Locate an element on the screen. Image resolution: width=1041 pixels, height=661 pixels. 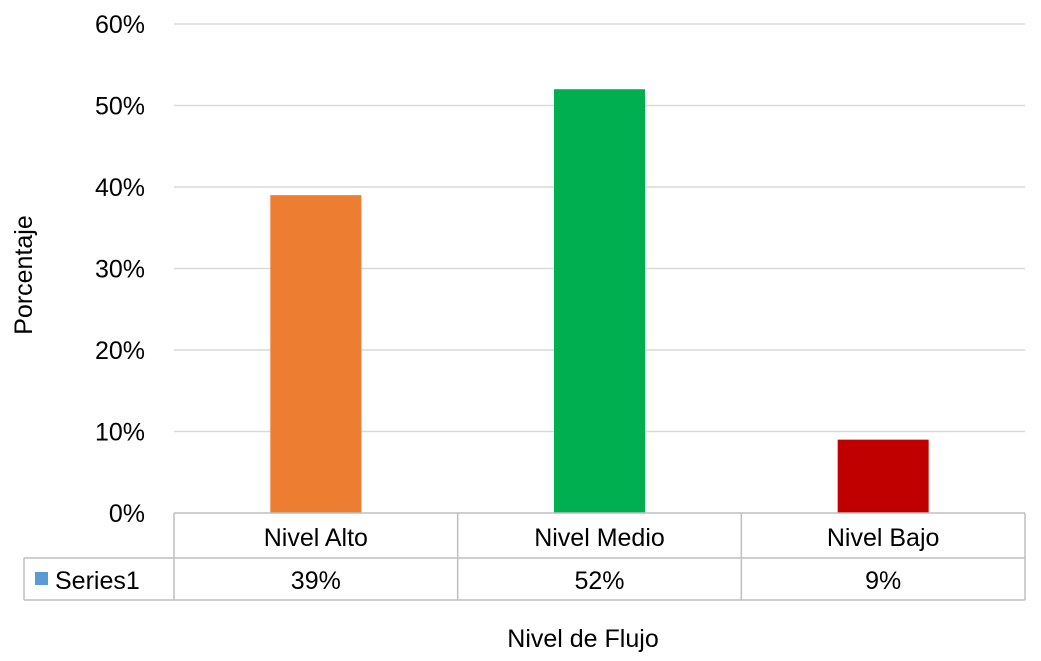
data-table-value: 39% is located at coordinates (316, 581).